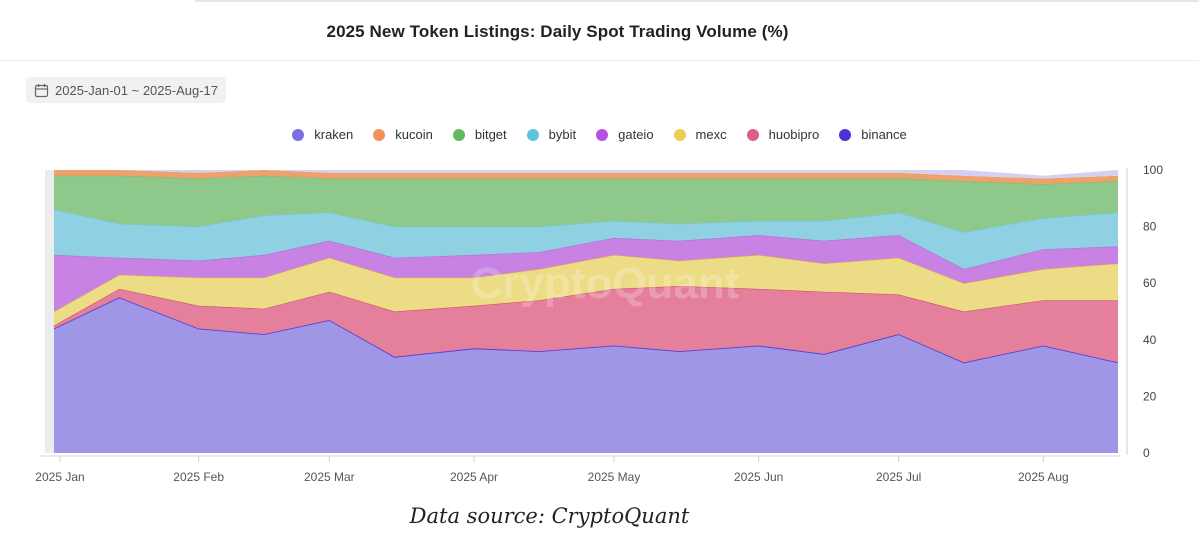 This screenshot has width=1199, height=536. What do you see at coordinates (586, 252) in the screenshot?
I see `line-gateio` at bounding box center [586, 252].